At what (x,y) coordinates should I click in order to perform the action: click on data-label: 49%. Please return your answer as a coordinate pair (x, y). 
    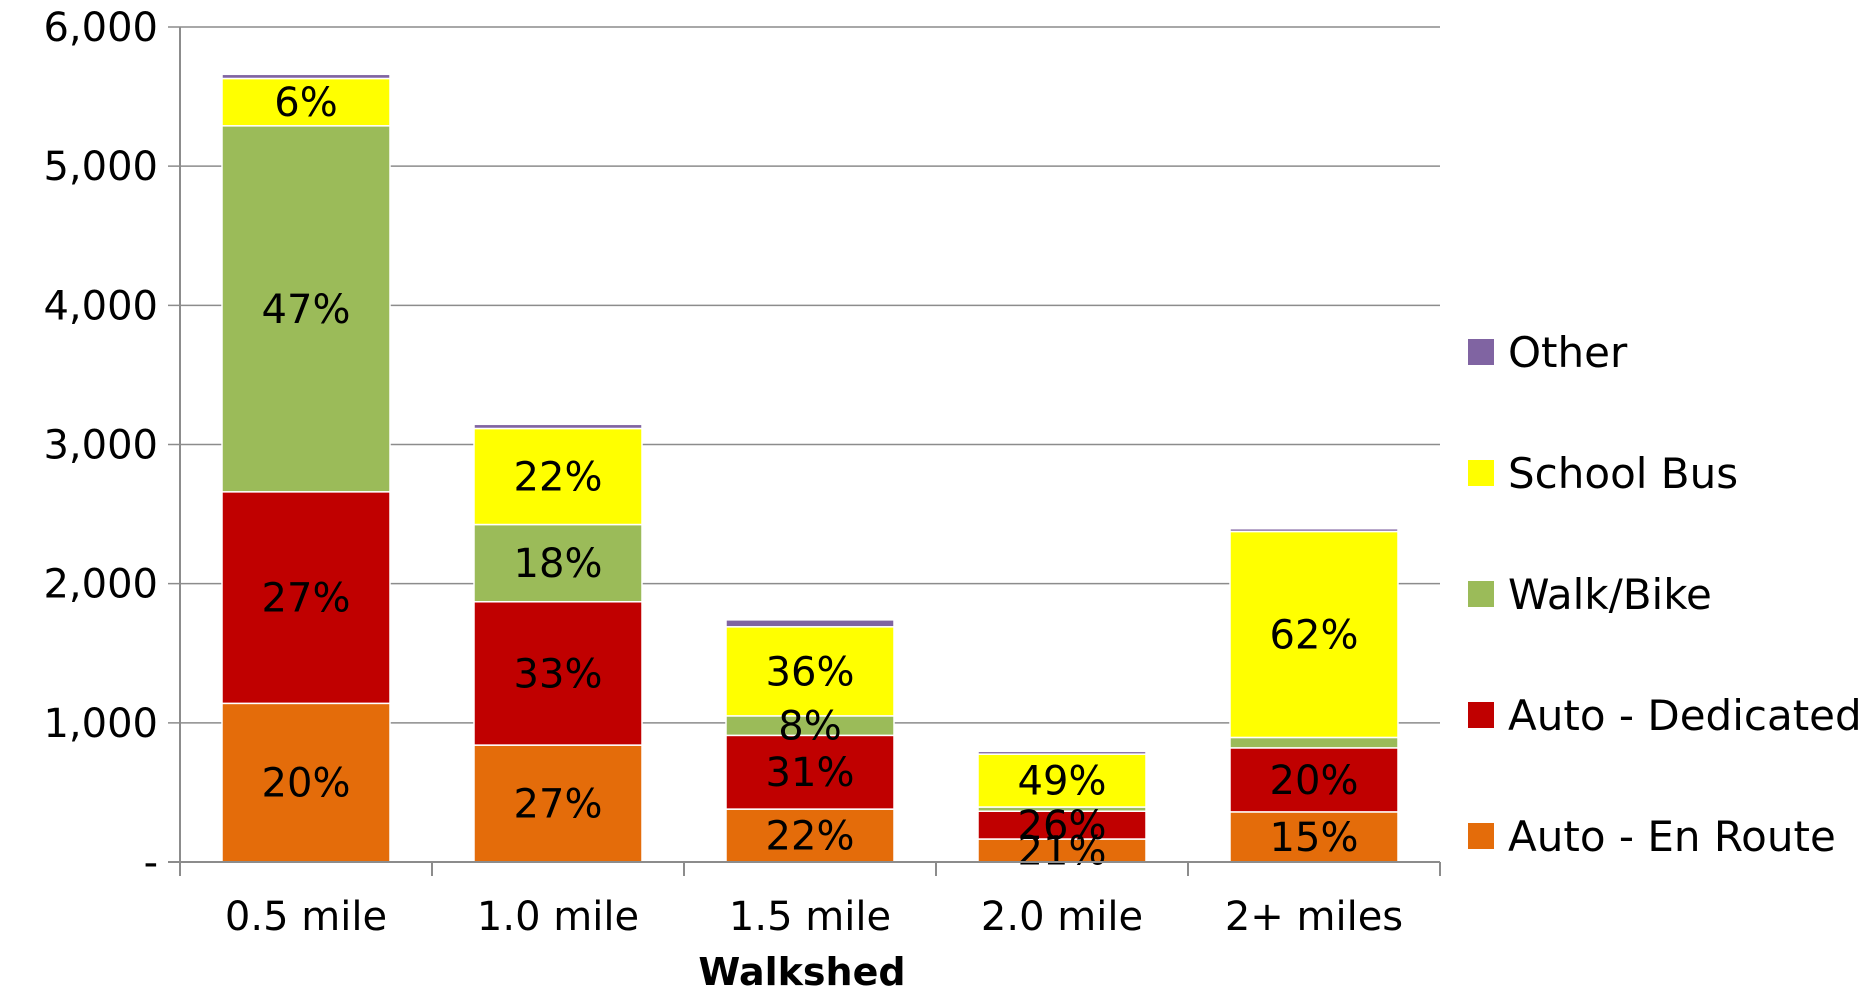
    Looking at the image, I should click on (1062, 782).